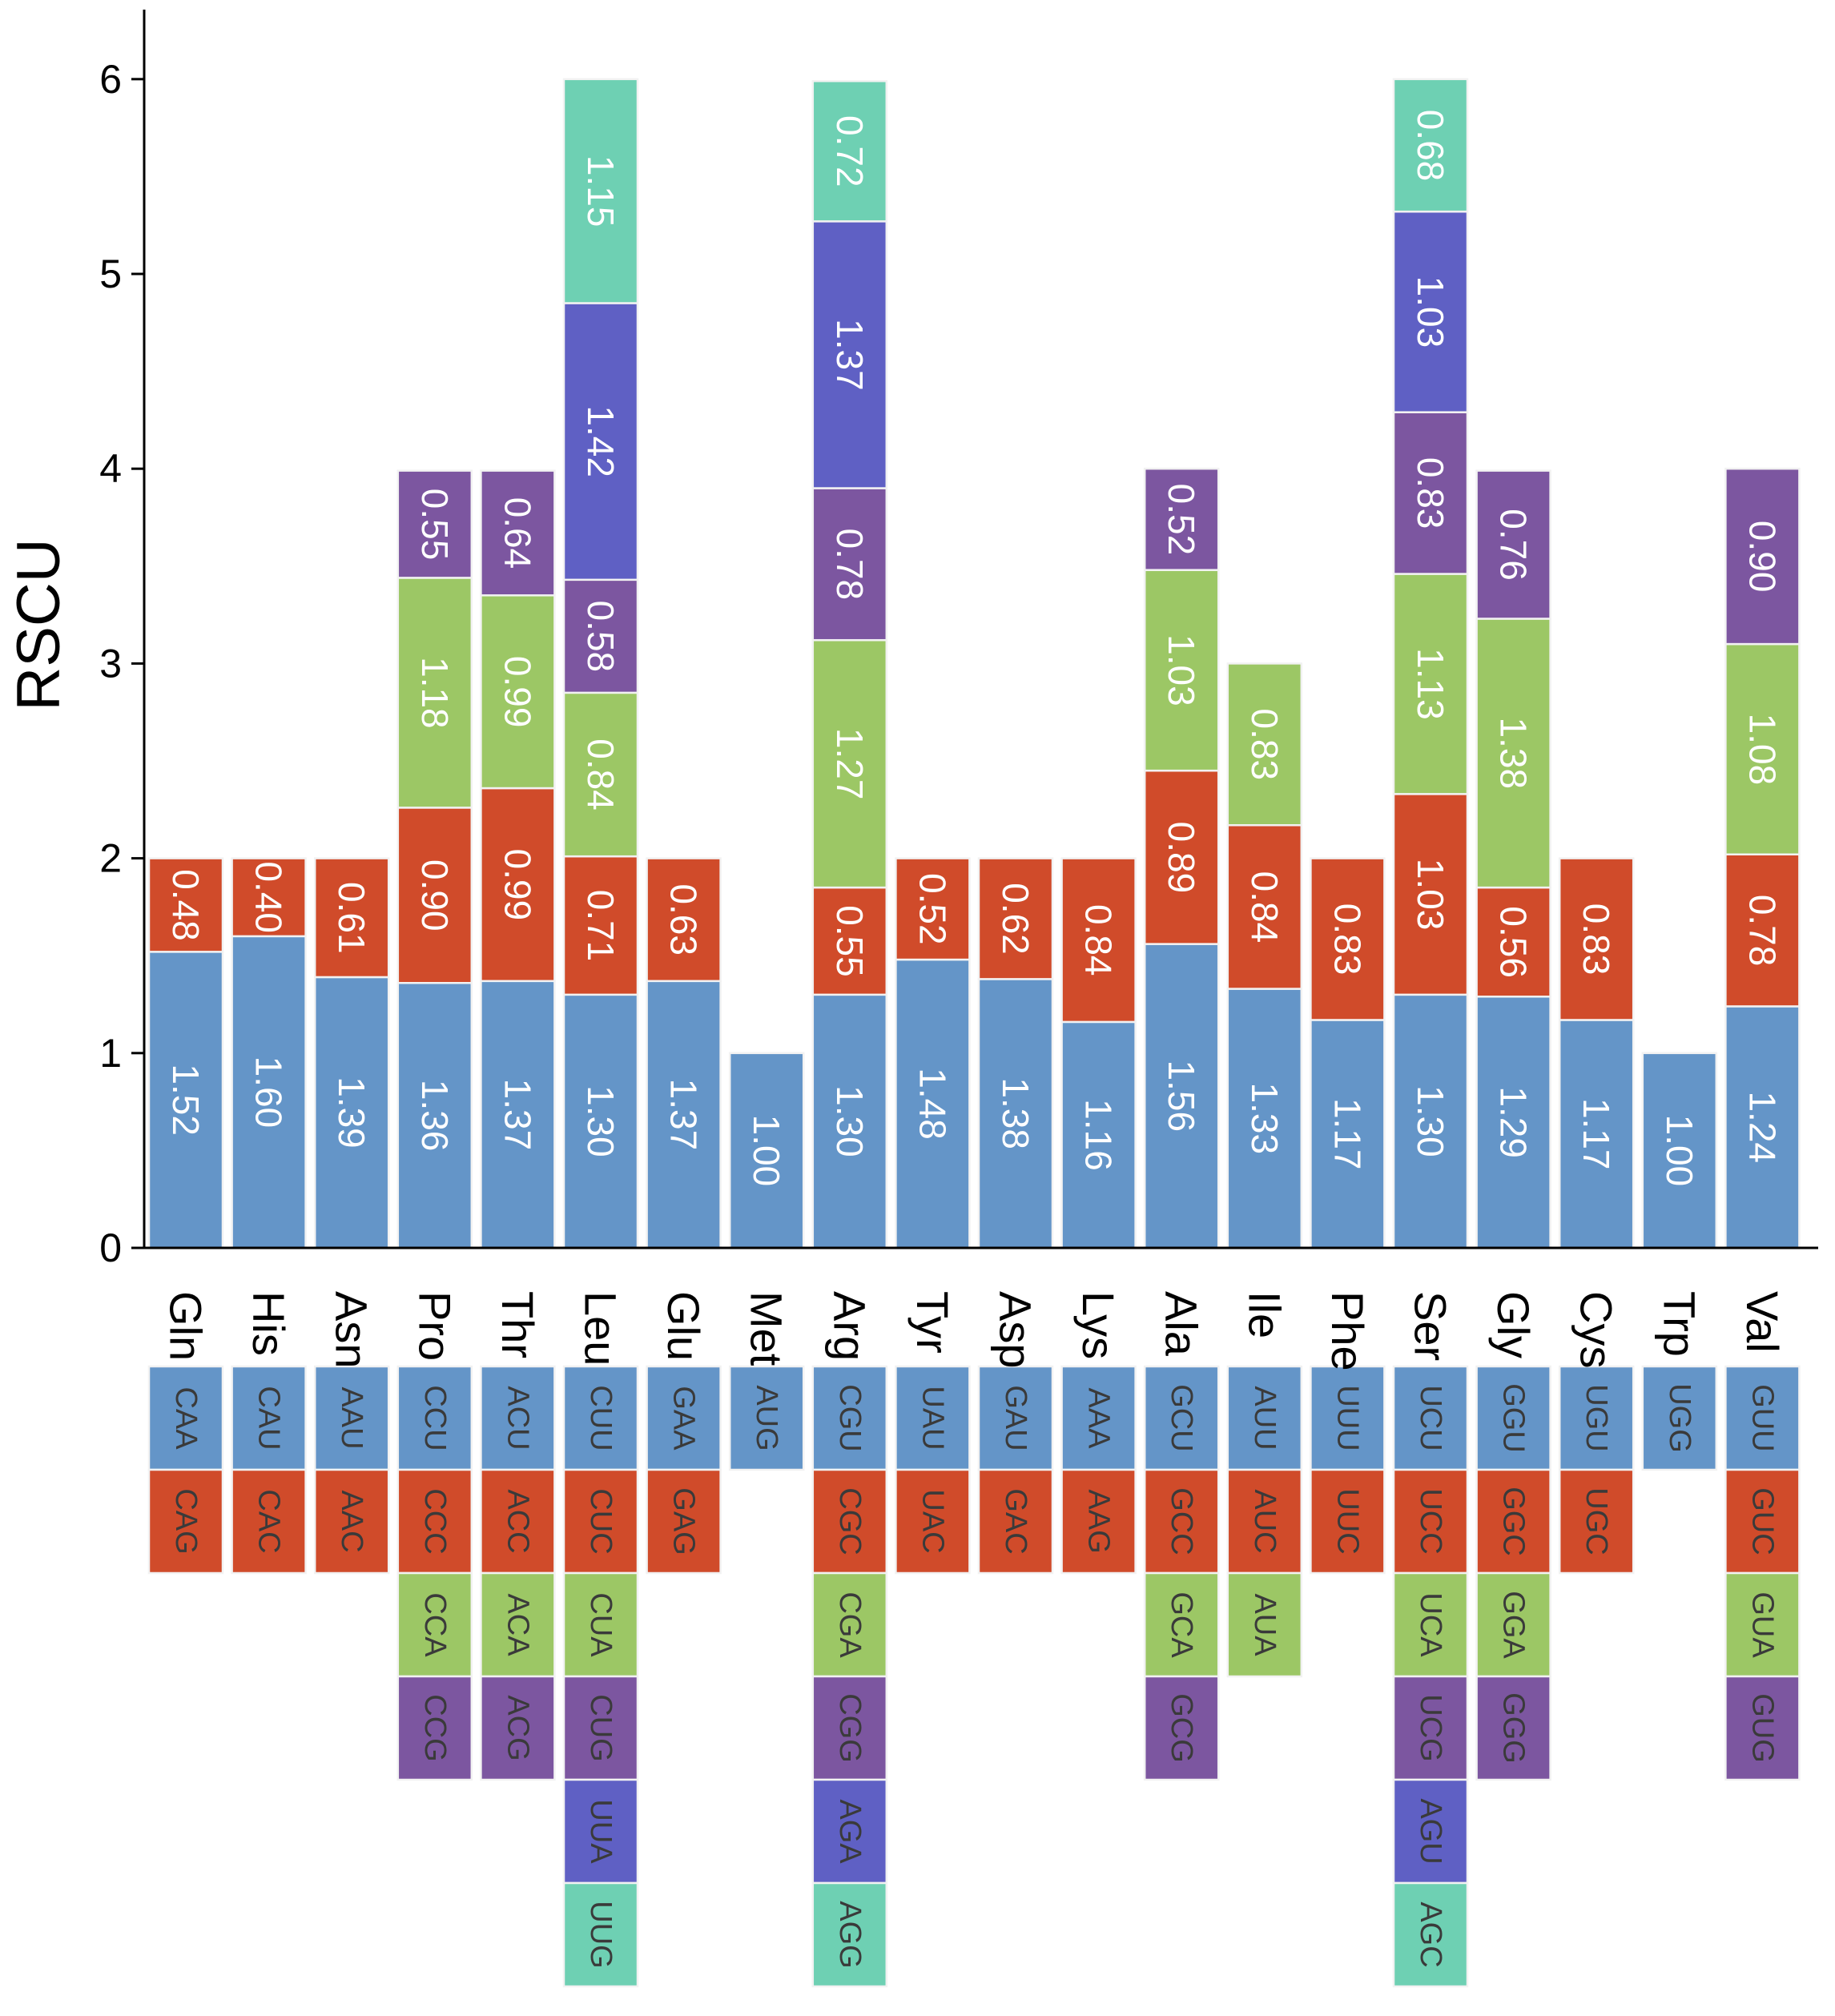 This screenshot has height=2016, width=1835. I want to click on bar-value-label: 0.52, so click(932, 909).